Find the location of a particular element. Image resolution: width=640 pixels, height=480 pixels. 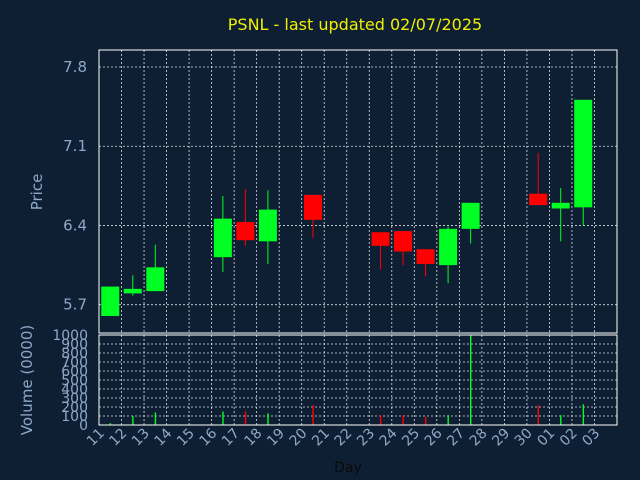

price-tick-label: 6.4 is located at coordinates (75, 225).